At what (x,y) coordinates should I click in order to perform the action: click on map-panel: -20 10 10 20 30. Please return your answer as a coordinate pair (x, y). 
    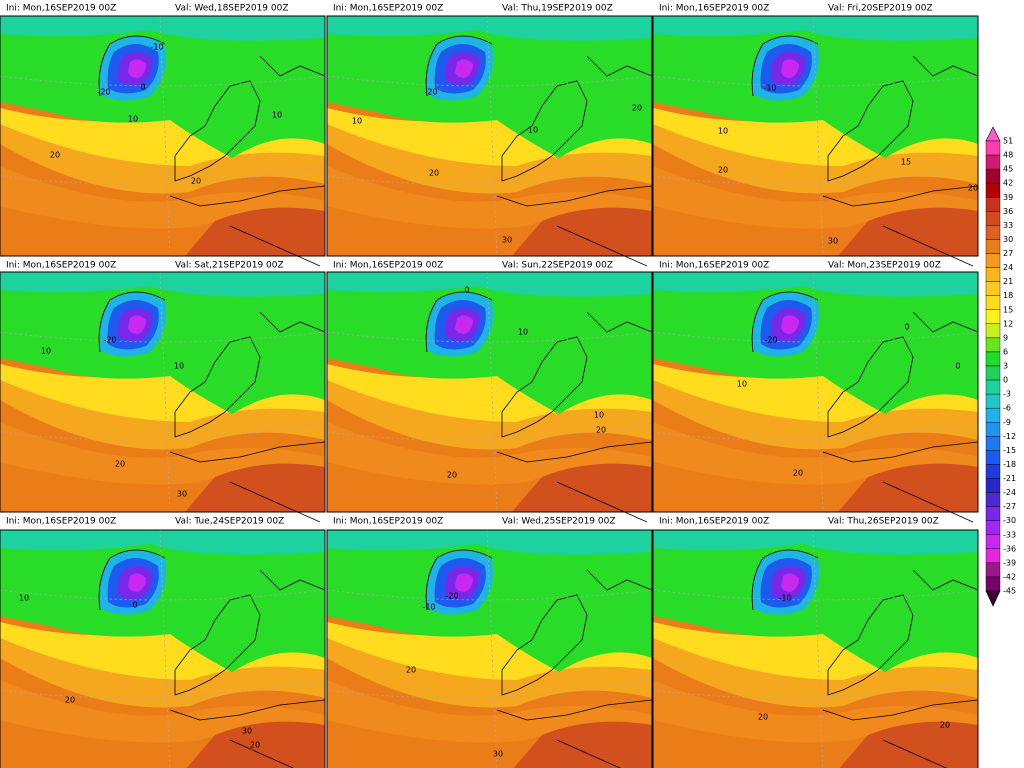
    Looking at the image, I should click on (163, 397).